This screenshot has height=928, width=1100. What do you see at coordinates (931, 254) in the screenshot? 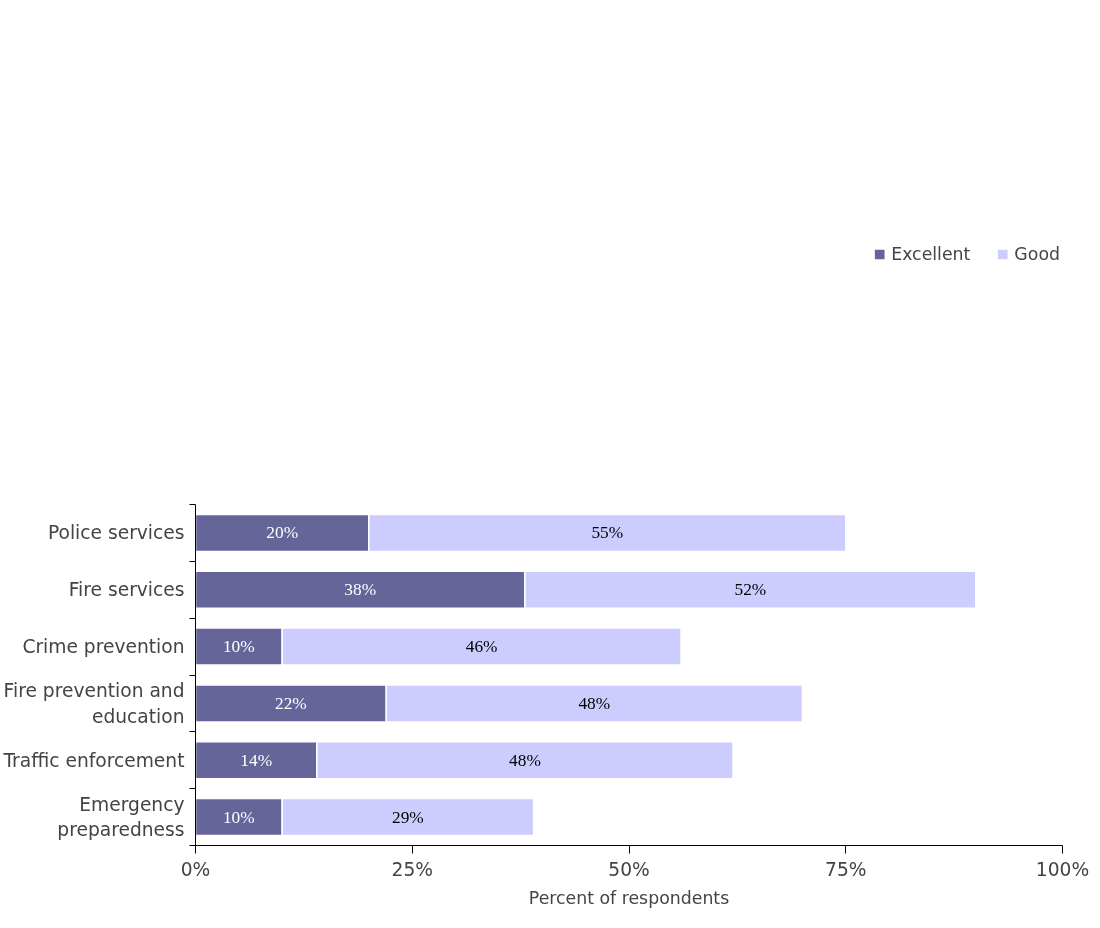
I see `legend-label: Excellent` at bounding box center [931, 254].